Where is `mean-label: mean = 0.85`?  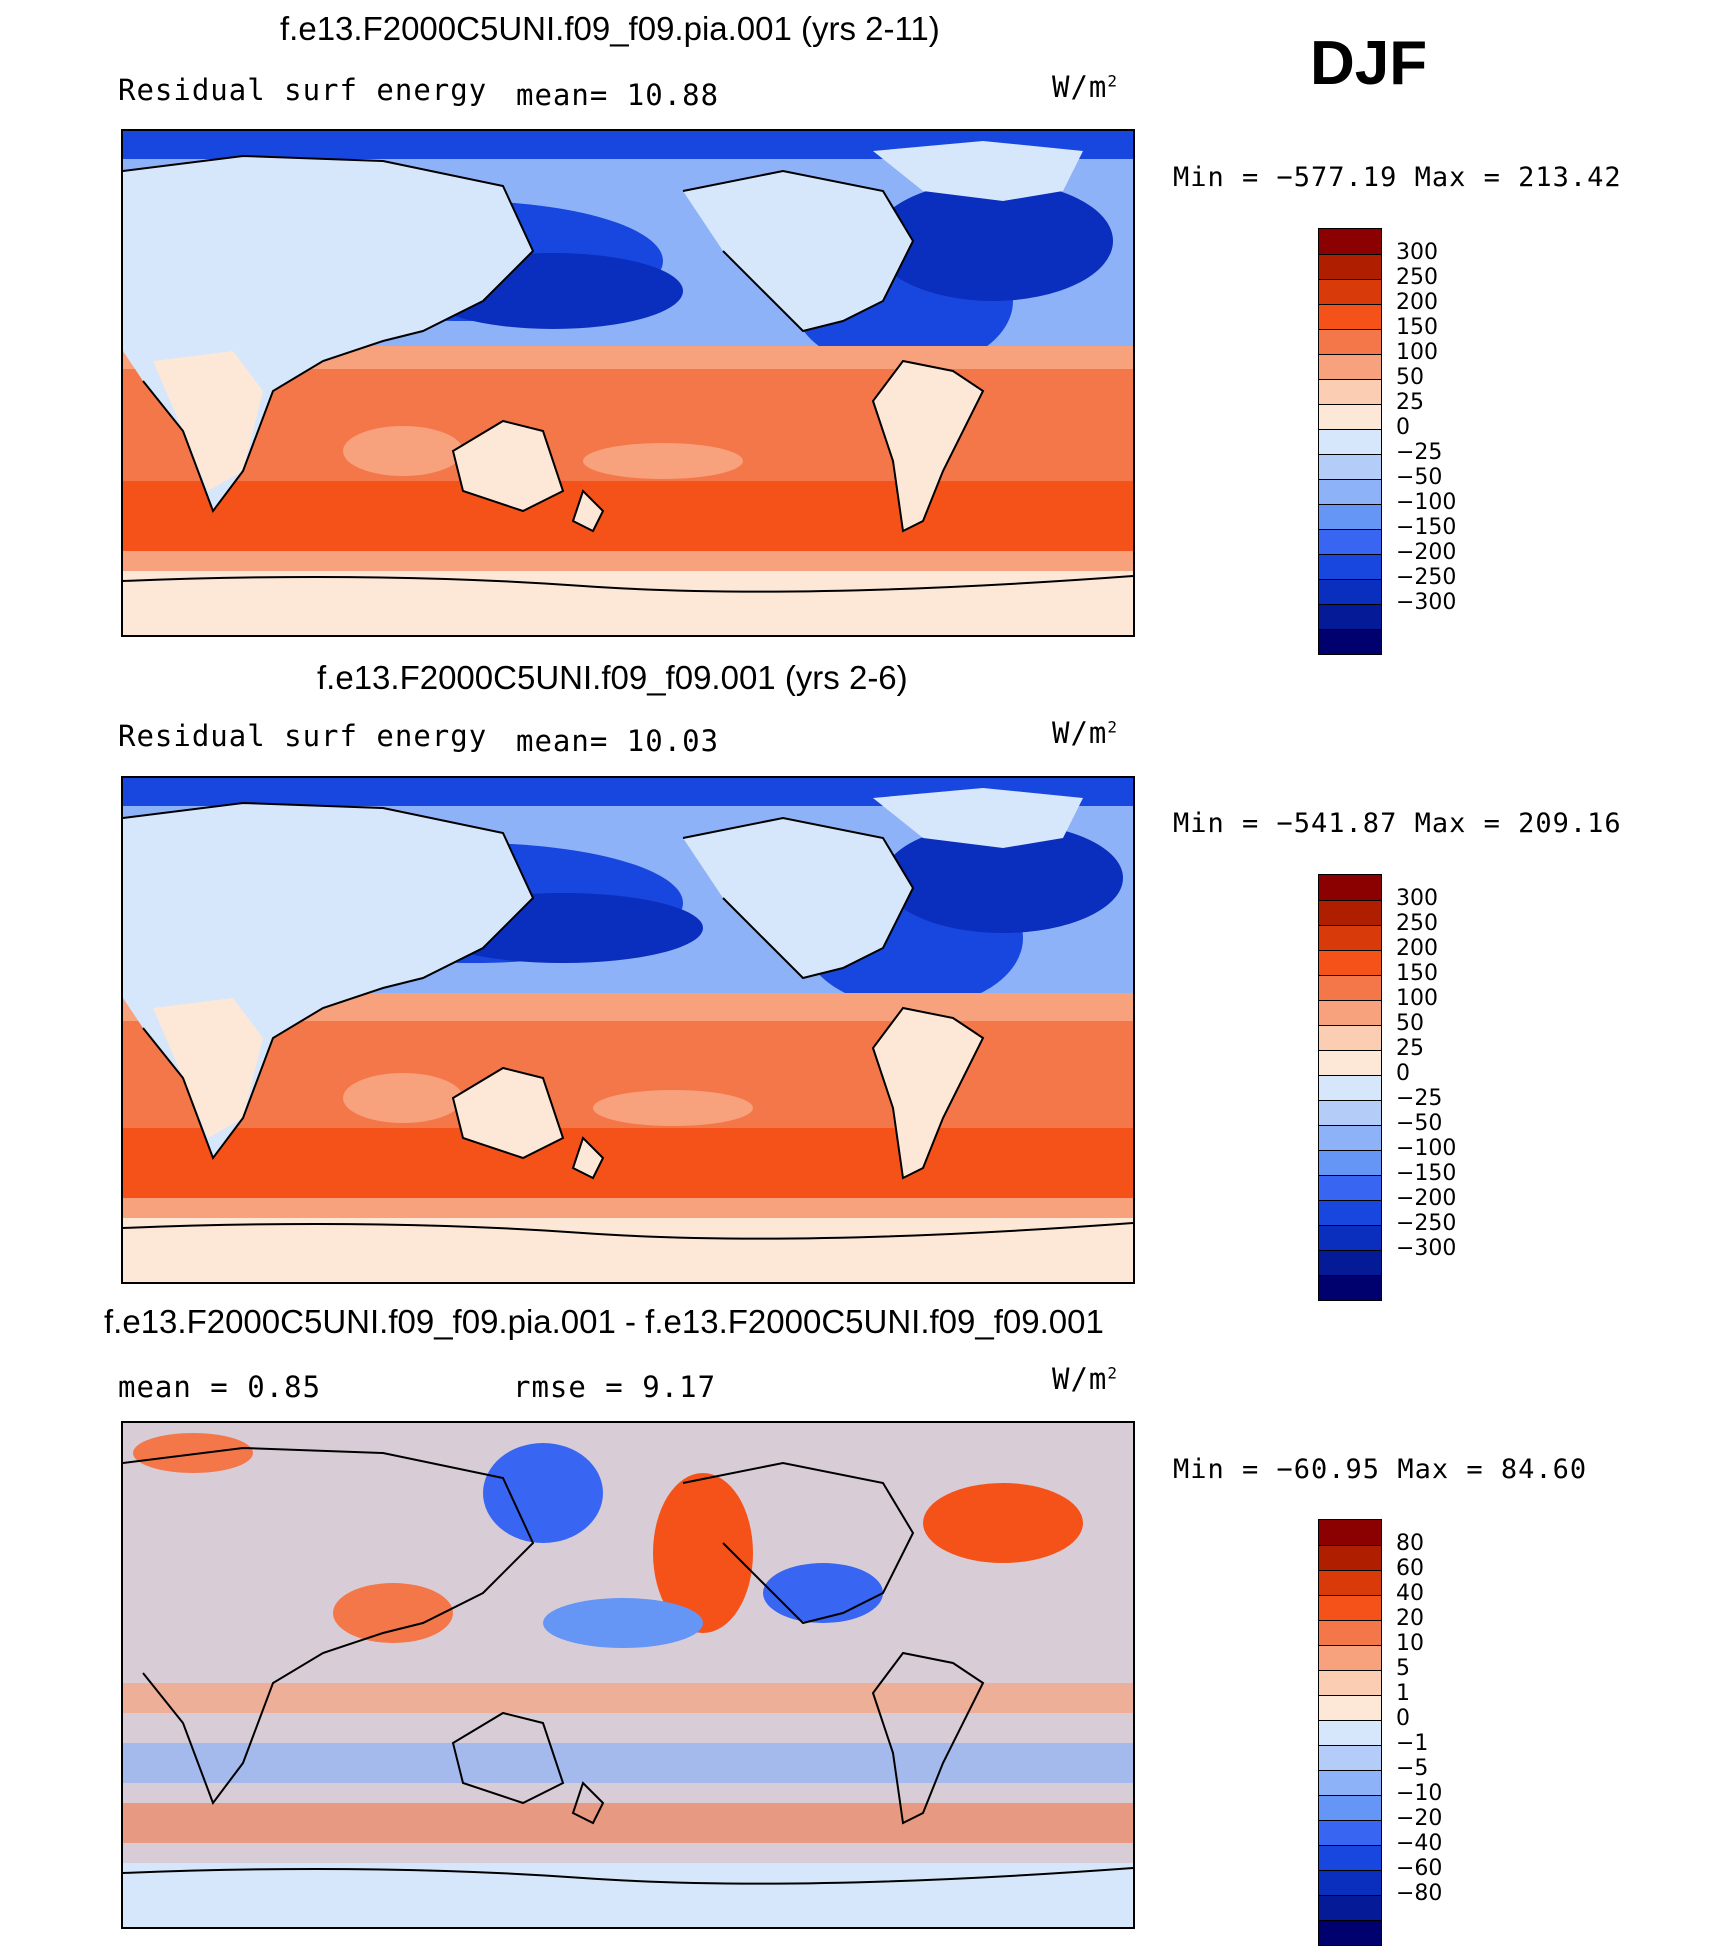 mean-label: mean = 0.85 is located at coordinates (220, 1387).